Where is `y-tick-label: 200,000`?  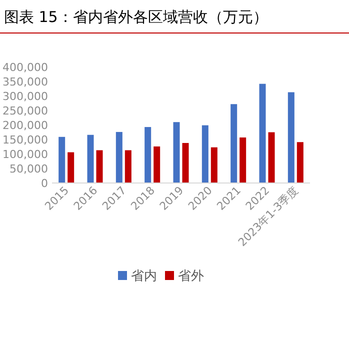 y-tick-label: 200,000 is located at coordinates (25, 125).